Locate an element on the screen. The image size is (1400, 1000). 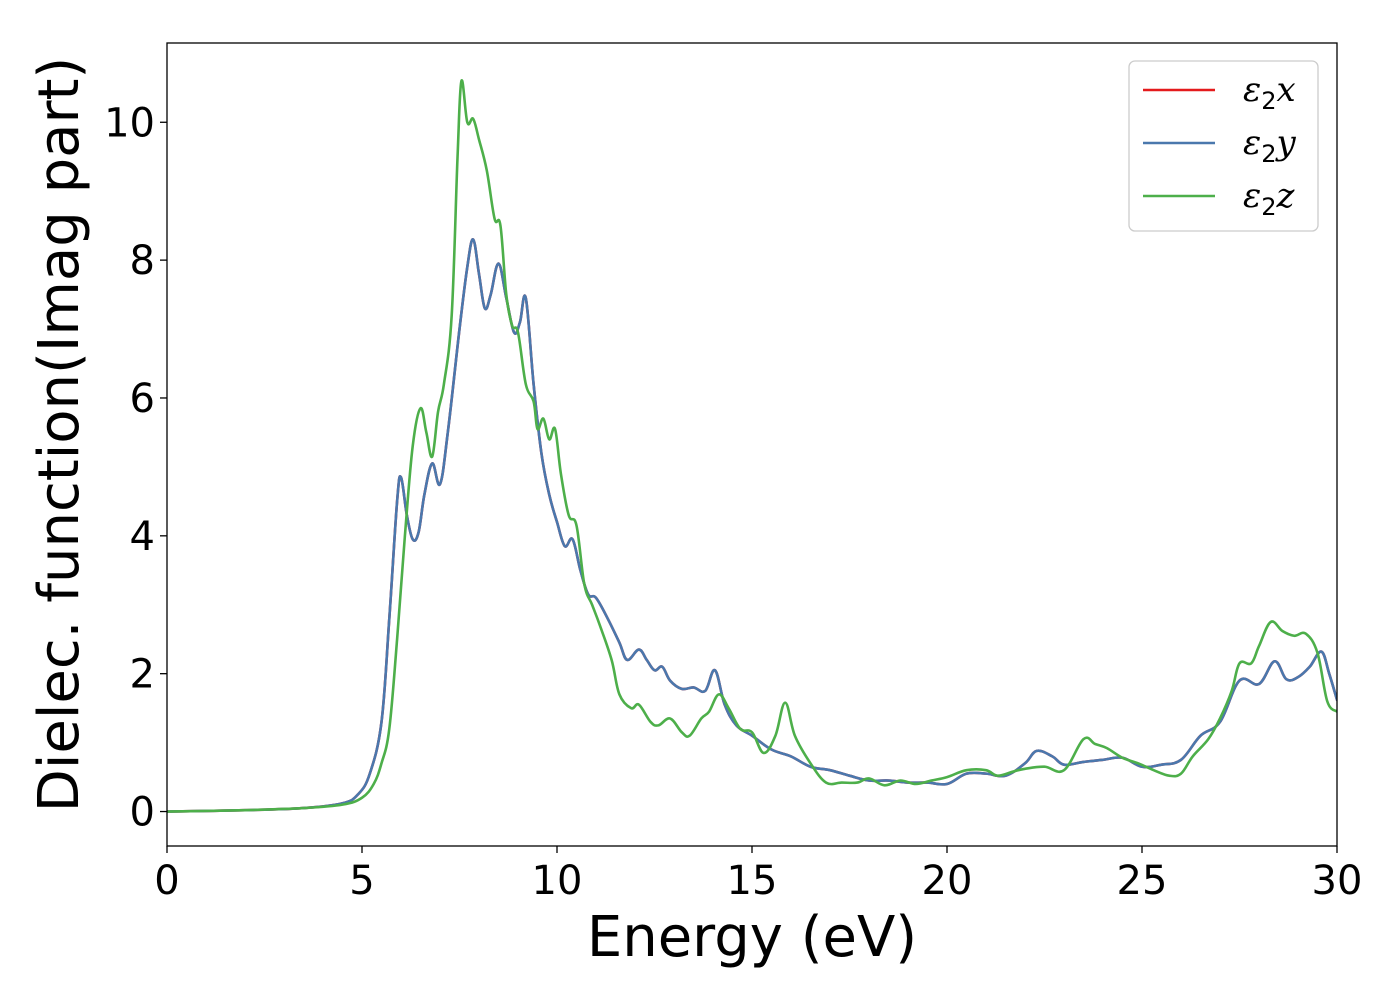
y-tick-label: 6 is located at coordinates (142, 399).